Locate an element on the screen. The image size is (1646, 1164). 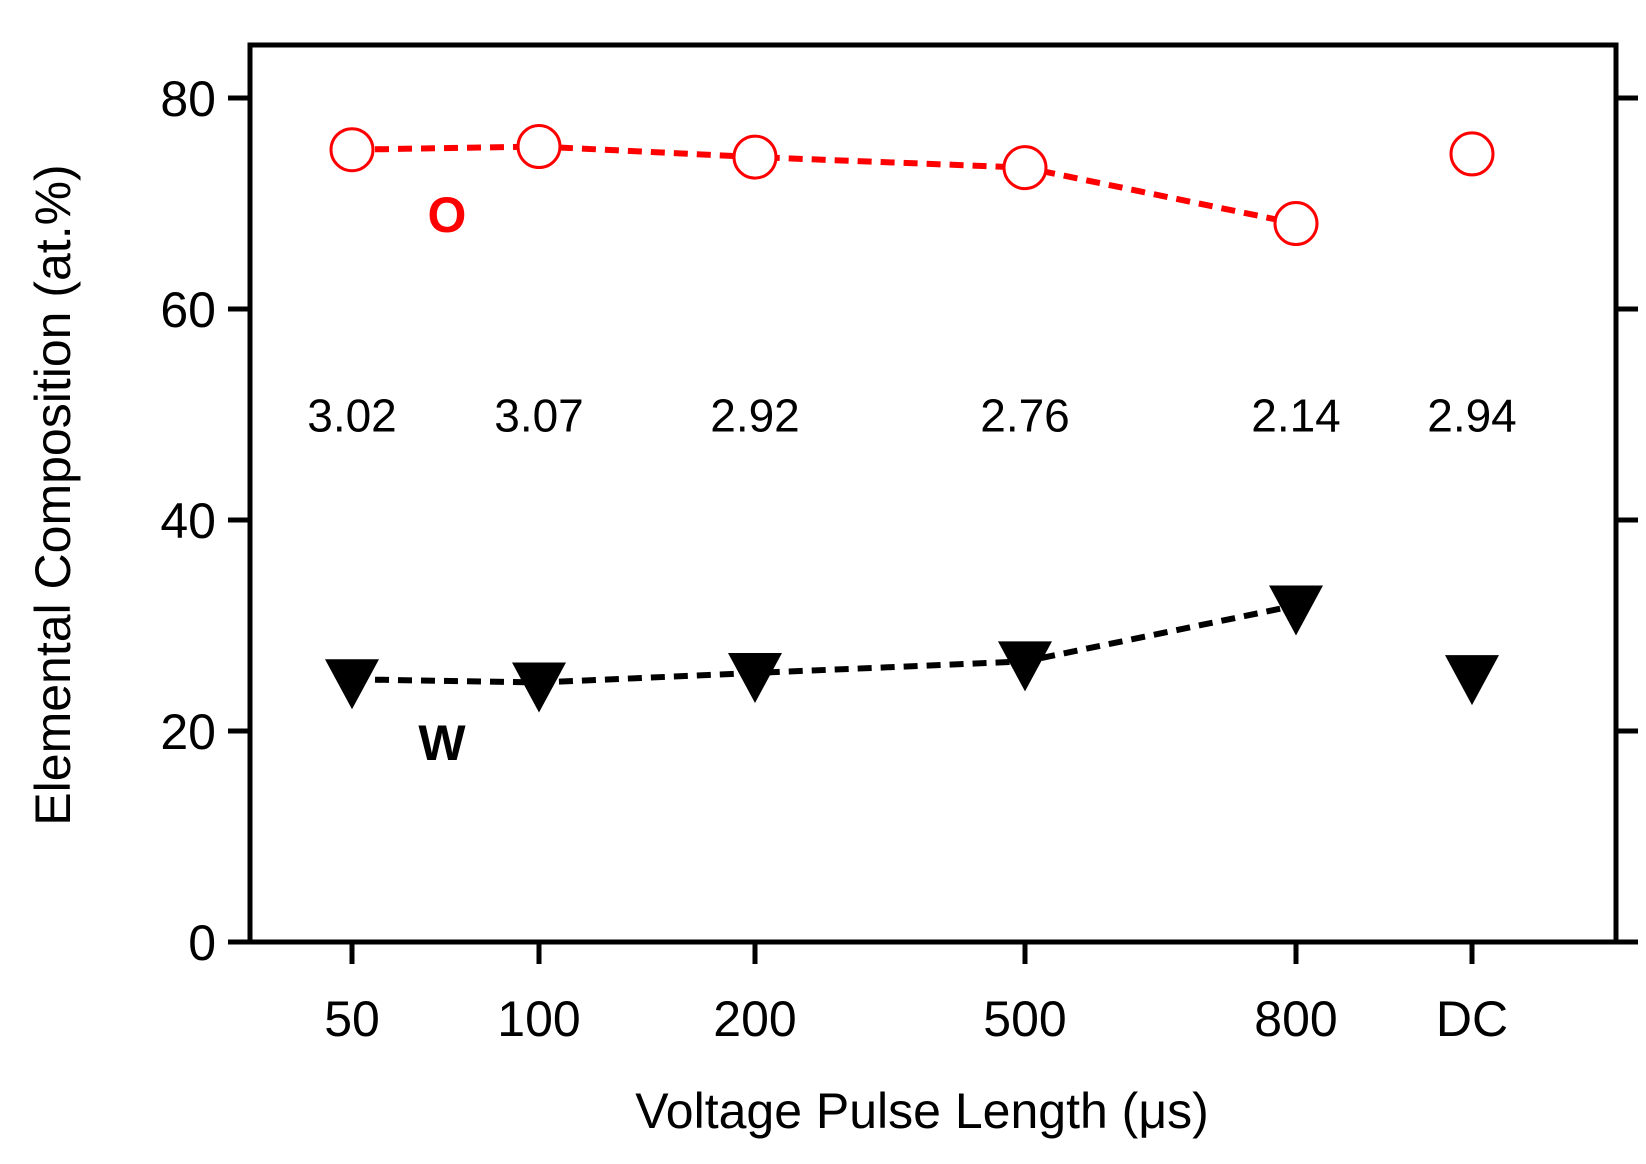
ratio-label: 2.92 is located at coordinates (755, 416).